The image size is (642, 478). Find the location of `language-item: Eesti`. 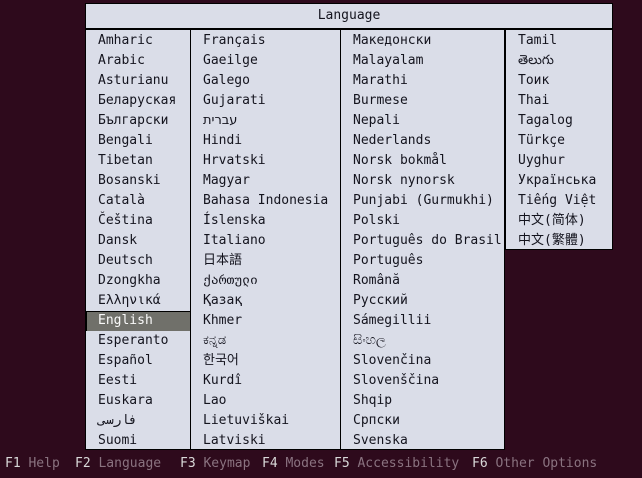

language-item: Eesti is located at coordinates (118, 380).